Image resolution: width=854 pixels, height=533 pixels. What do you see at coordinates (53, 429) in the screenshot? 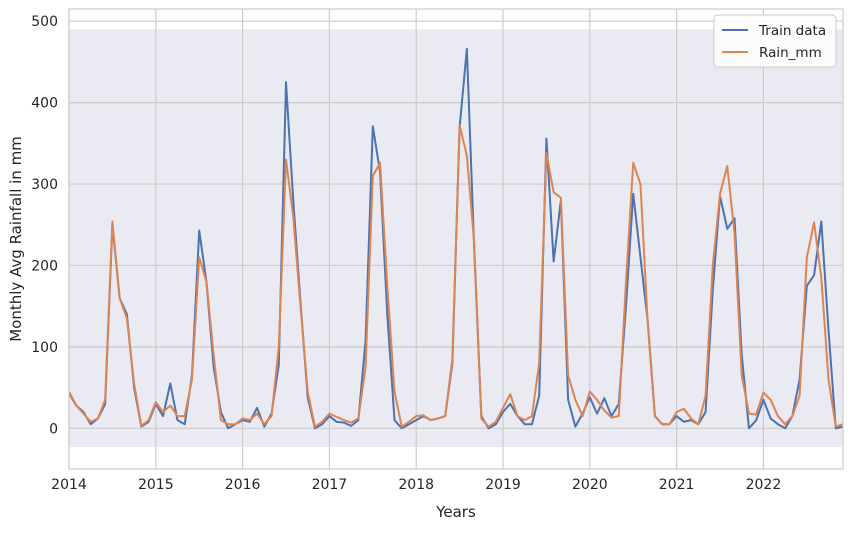
I see `y-tick-label: 0` at bounding box center [53, 429].